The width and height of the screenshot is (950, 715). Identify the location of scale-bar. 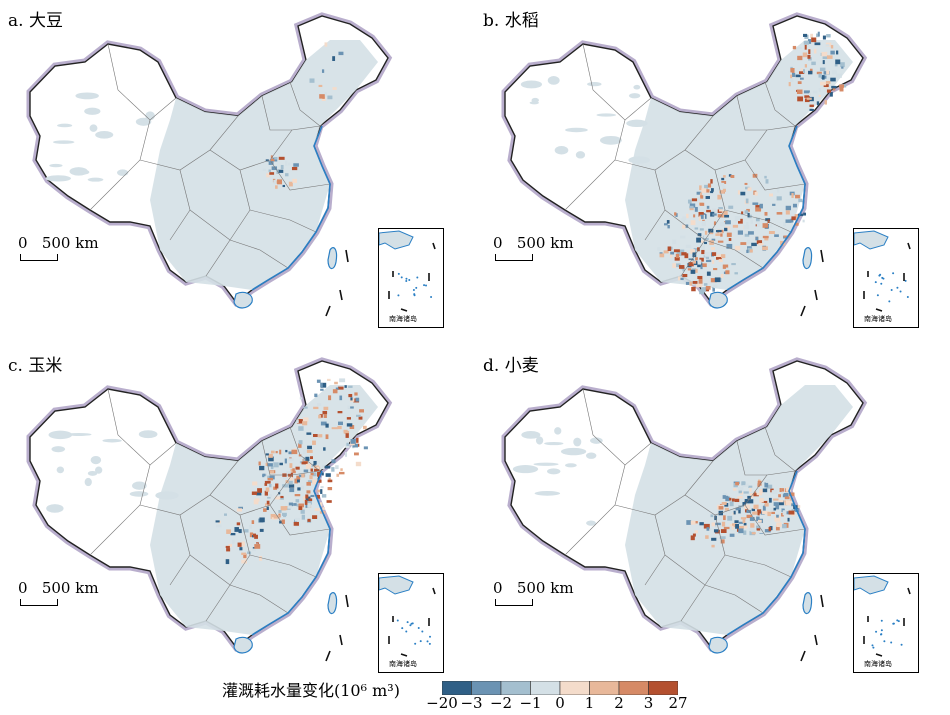
(39, 602).